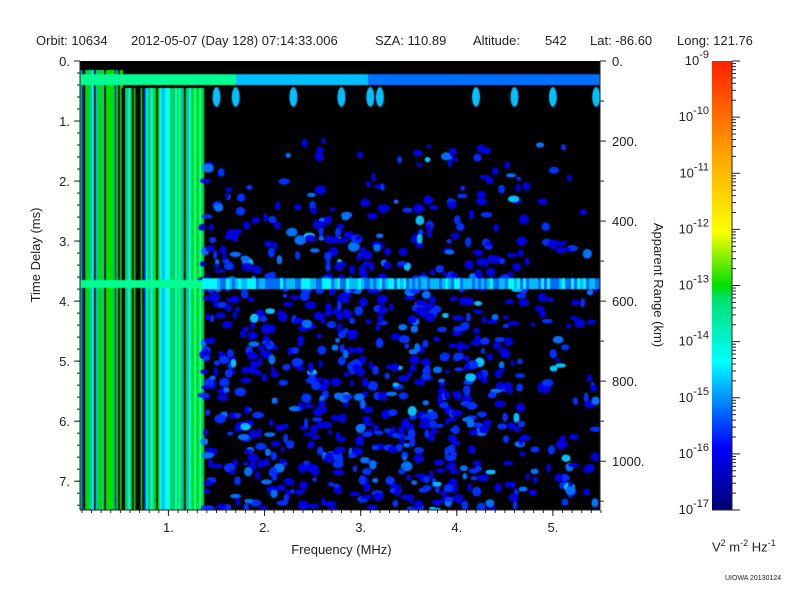 This screenshot has width=800, height=600. What do you see at coordinates (168, 527) in the screenshot?
I see `x-tick-label: 1.` at bounding box center [168, 527].